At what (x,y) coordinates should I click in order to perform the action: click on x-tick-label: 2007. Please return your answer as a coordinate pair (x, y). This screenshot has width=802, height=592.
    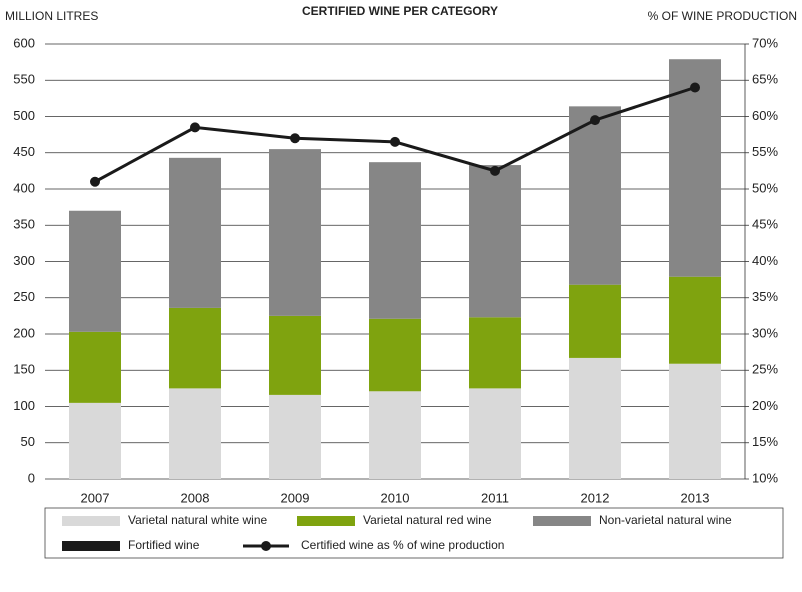
    Looking at the image, I should click on (95, 497).